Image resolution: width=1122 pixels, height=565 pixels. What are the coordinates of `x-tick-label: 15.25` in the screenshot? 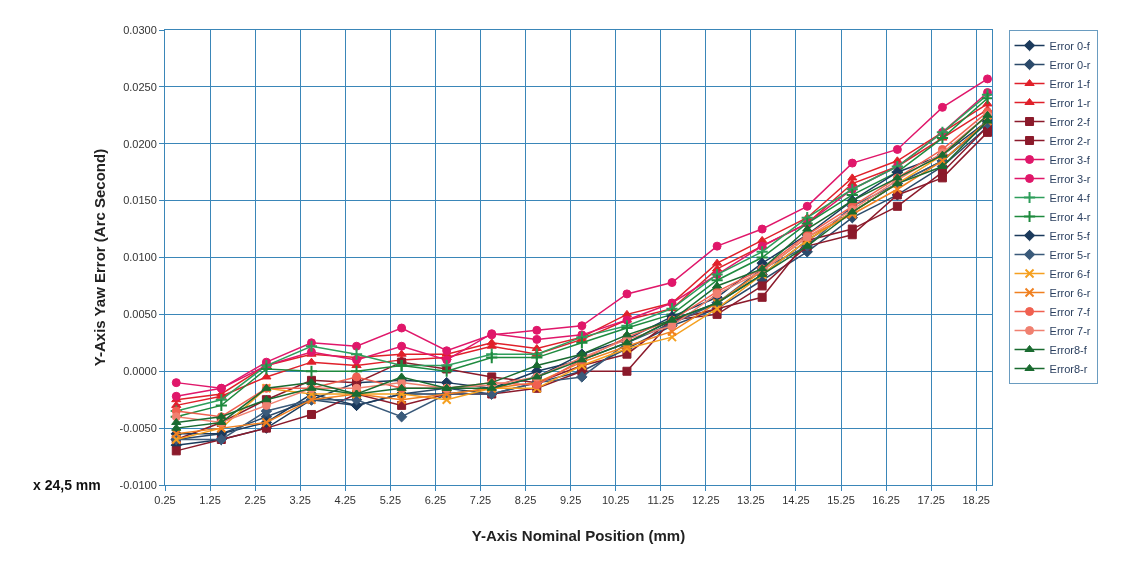 It's located at (841, 500).